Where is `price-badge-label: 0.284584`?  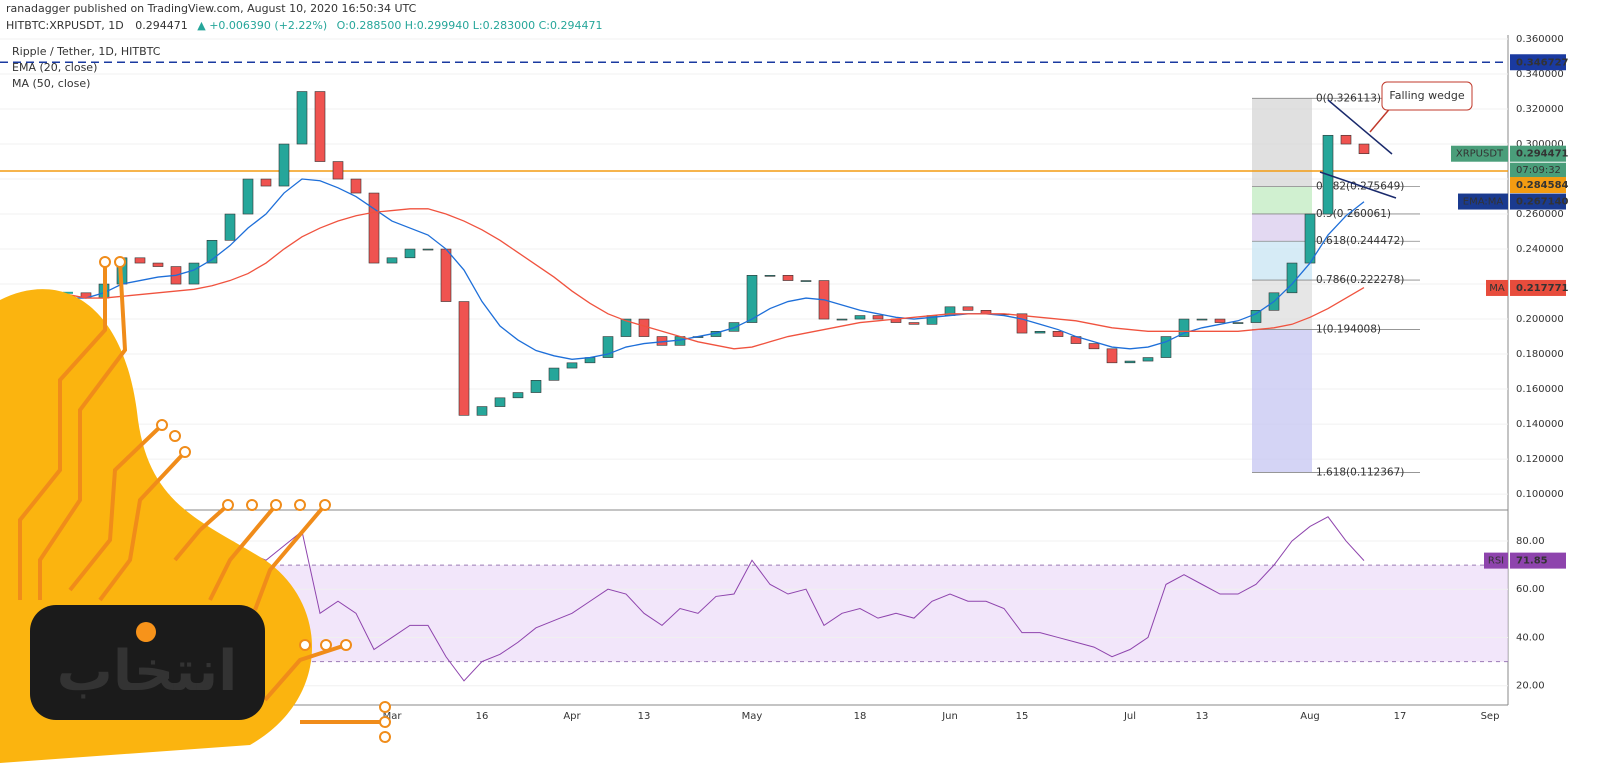
price-badge-label: 0.284584 is located at coordinates (1542, 185).